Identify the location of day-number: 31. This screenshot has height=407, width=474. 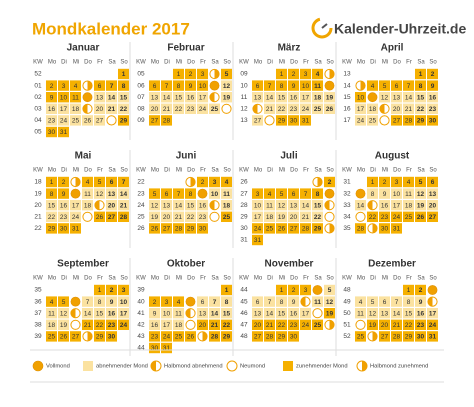
(258, 240).